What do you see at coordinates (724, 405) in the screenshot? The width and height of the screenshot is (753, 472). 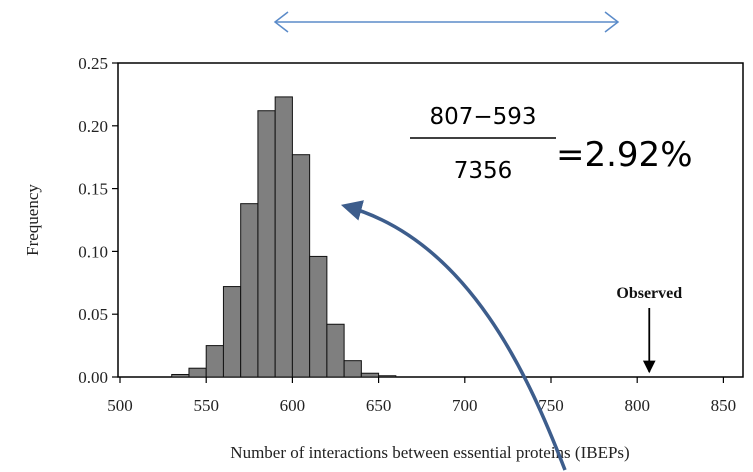 I see `x-tick-label: 850` at bounding box center [724, 405].